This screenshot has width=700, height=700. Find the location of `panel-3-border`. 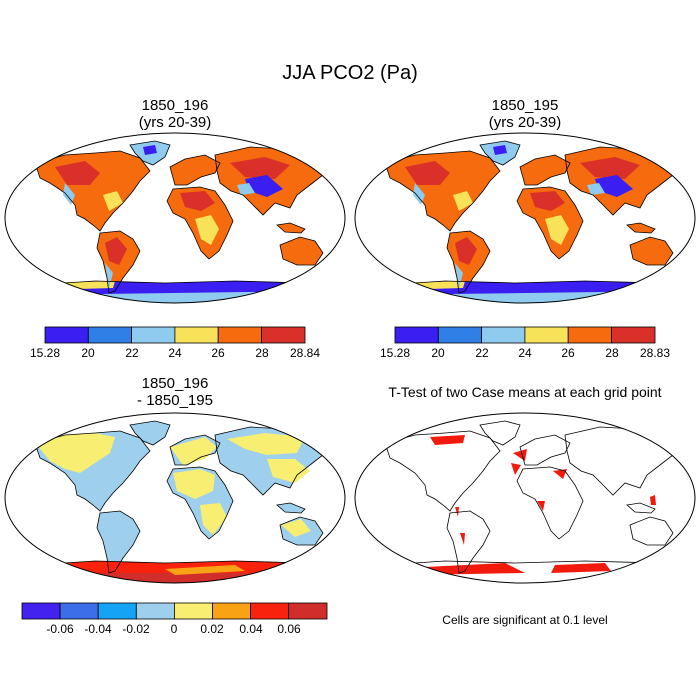

panel-3-border is located at coordinates (175, 498).